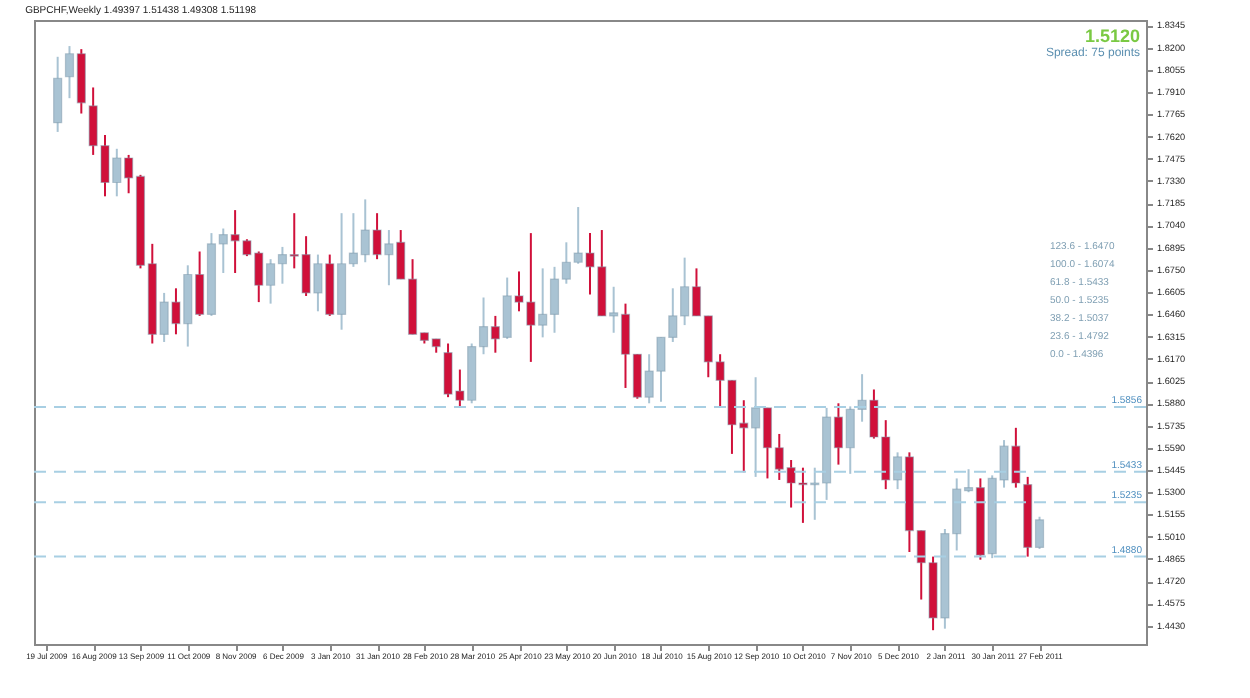 The height and width of the screenshot is (698, 1250). I want to click on candlestick, so click(58, 94).